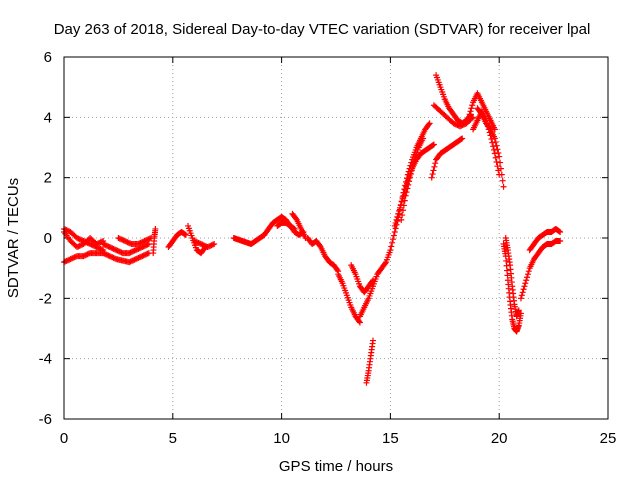 The height and width of the screenshot is (480, 640). What do you see at coordinates (48, 238) in the screenshot?
I see `y-tick-label: 0` at bounding box center [48, 238].